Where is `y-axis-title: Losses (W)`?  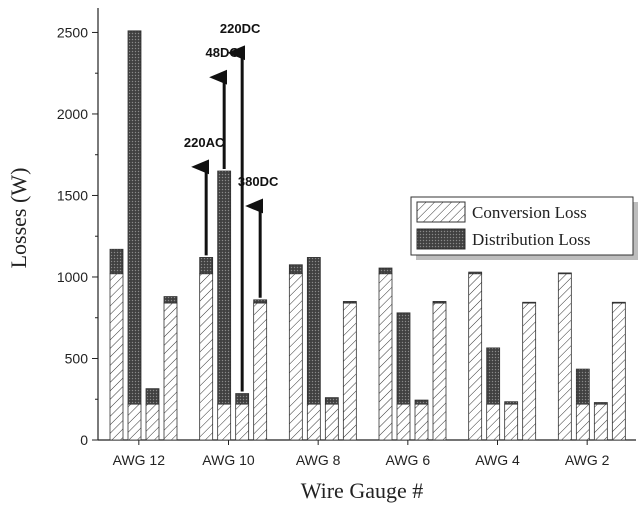
y-axis-title: Losses (W) is located at coordinates (18, 218).